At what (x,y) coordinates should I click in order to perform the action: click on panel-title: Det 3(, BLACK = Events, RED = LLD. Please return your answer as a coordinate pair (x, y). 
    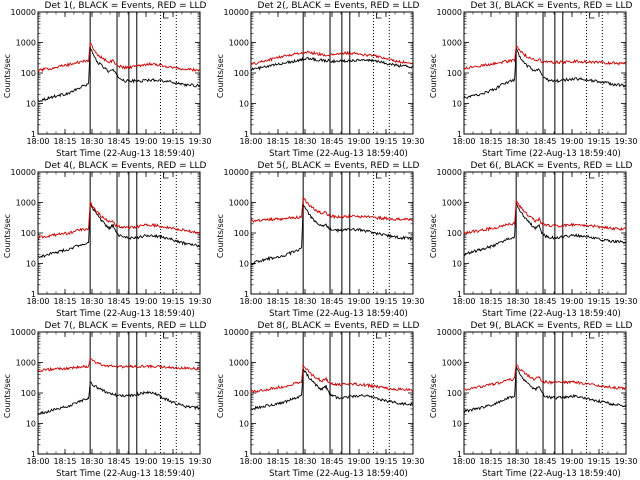
    Looking at the image, I should click on (551, 6).